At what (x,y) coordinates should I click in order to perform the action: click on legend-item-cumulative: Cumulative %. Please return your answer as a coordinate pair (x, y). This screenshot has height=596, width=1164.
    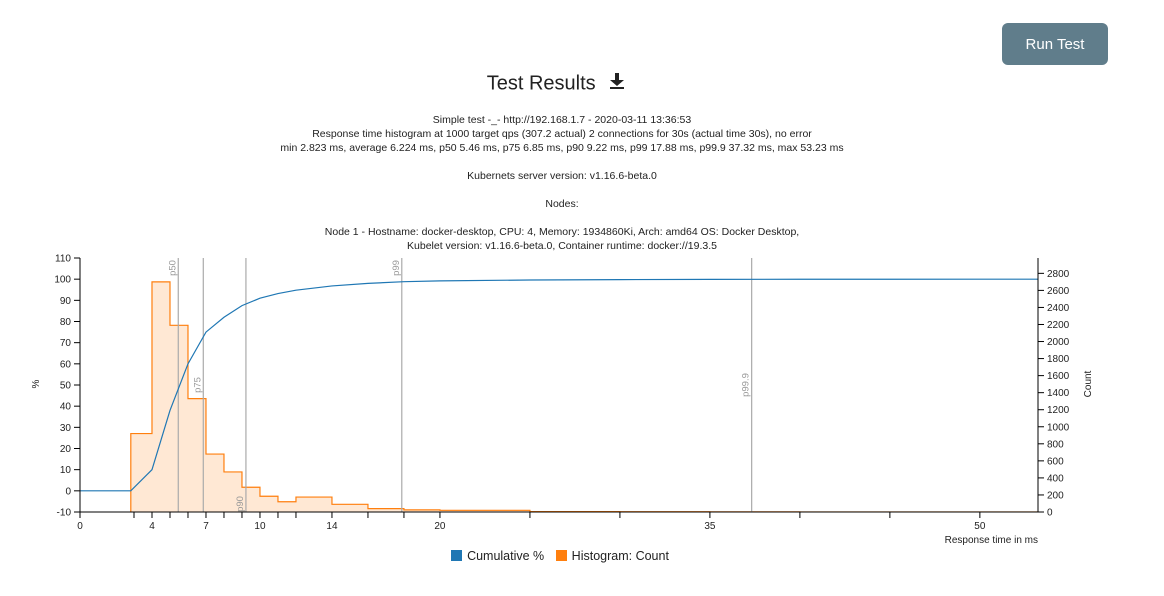
    Looking at the image, I should click on (497, 556).